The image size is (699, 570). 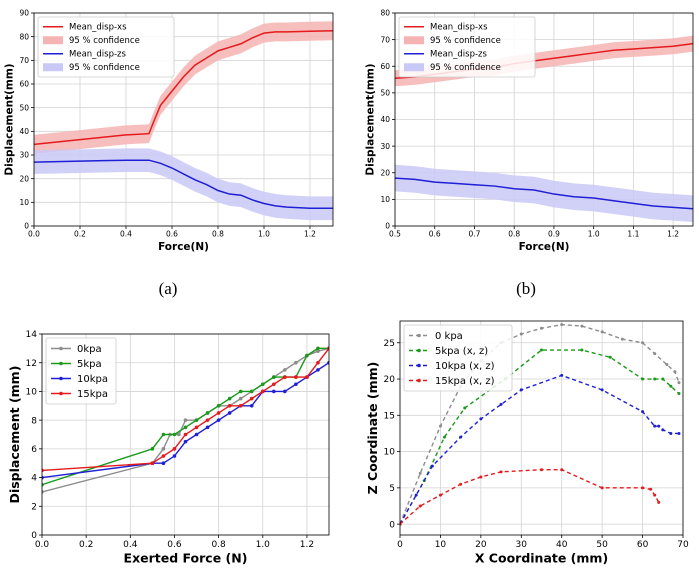 I want to click on caption-b: (b), so click(x=526, y=288).